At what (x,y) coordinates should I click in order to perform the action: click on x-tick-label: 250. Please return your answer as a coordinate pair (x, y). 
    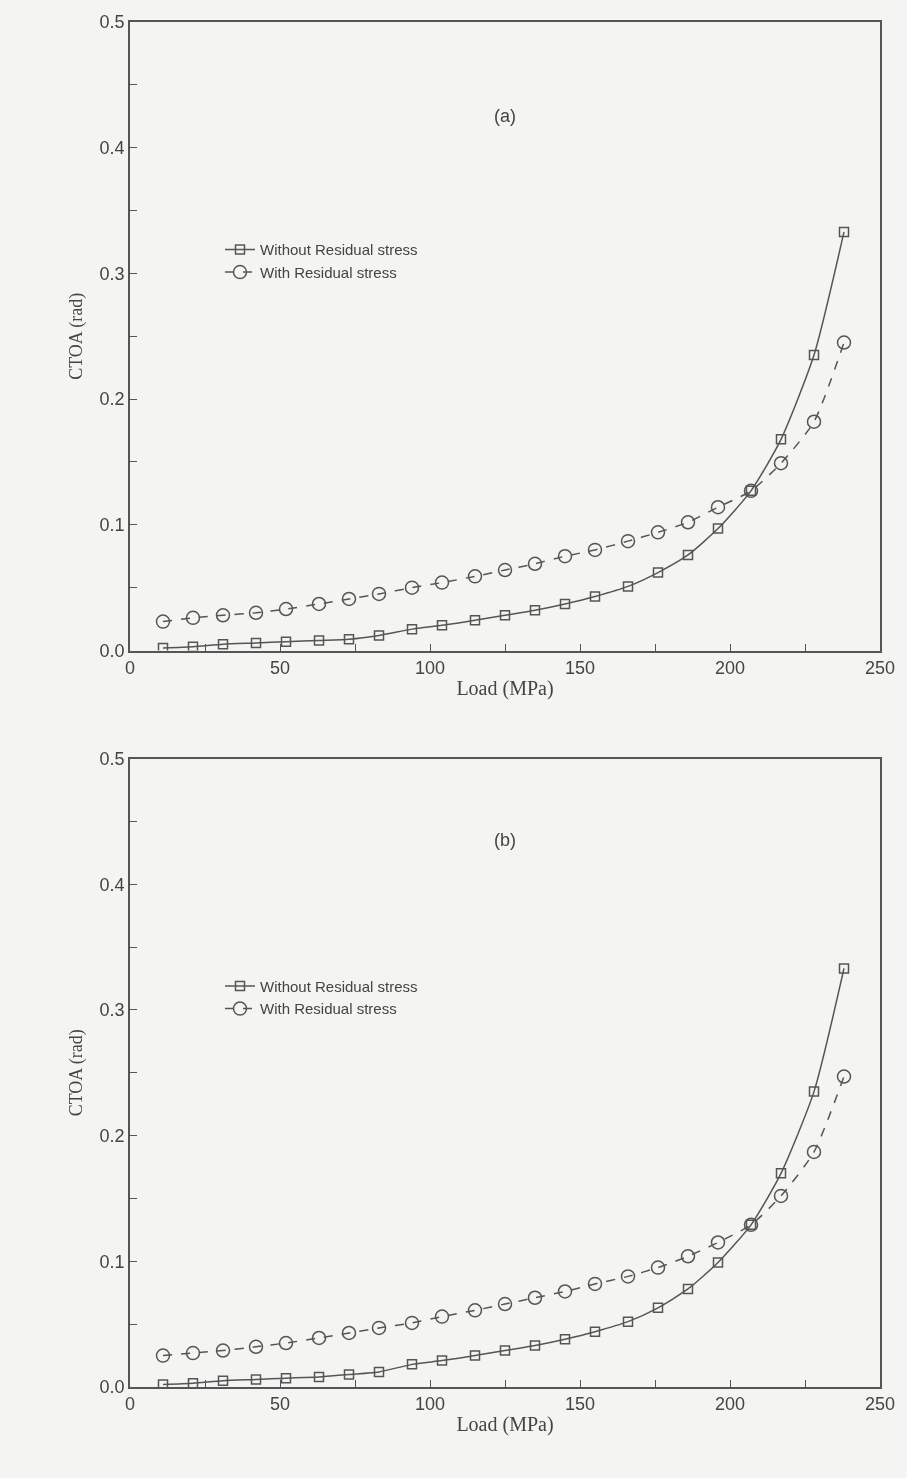
    Looking at the image, I should click on (880, 1404).